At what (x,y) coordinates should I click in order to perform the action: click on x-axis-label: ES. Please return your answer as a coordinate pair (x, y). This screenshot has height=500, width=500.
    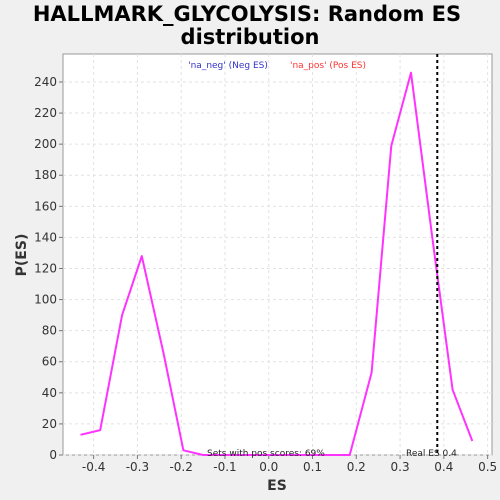
    Looking at the image, I should click on (277, 486).